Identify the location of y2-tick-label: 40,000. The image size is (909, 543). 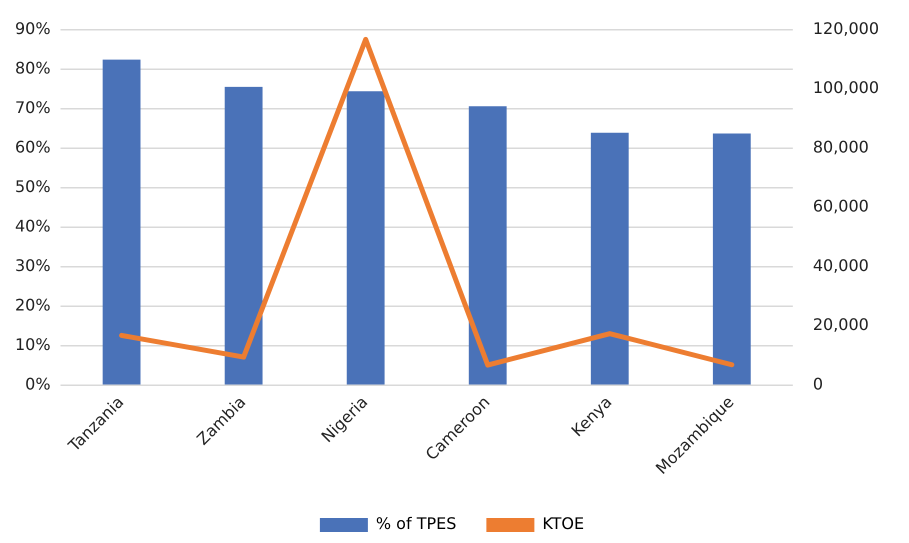
(840, 265).